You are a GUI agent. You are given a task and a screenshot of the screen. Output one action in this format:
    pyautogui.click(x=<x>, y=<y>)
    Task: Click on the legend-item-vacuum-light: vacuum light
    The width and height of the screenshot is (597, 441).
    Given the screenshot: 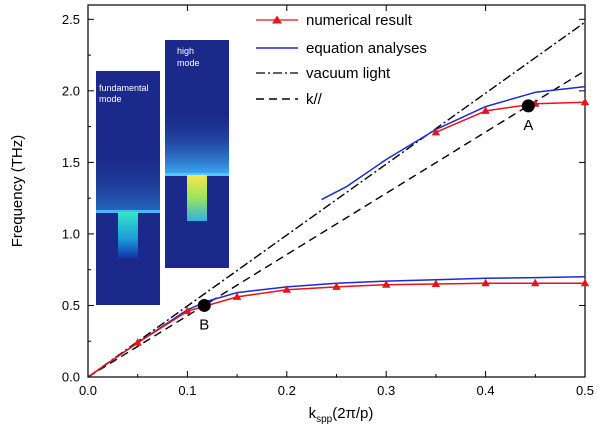 What is the action you would take?
    pyautogui.click(x=323, y=73)
    